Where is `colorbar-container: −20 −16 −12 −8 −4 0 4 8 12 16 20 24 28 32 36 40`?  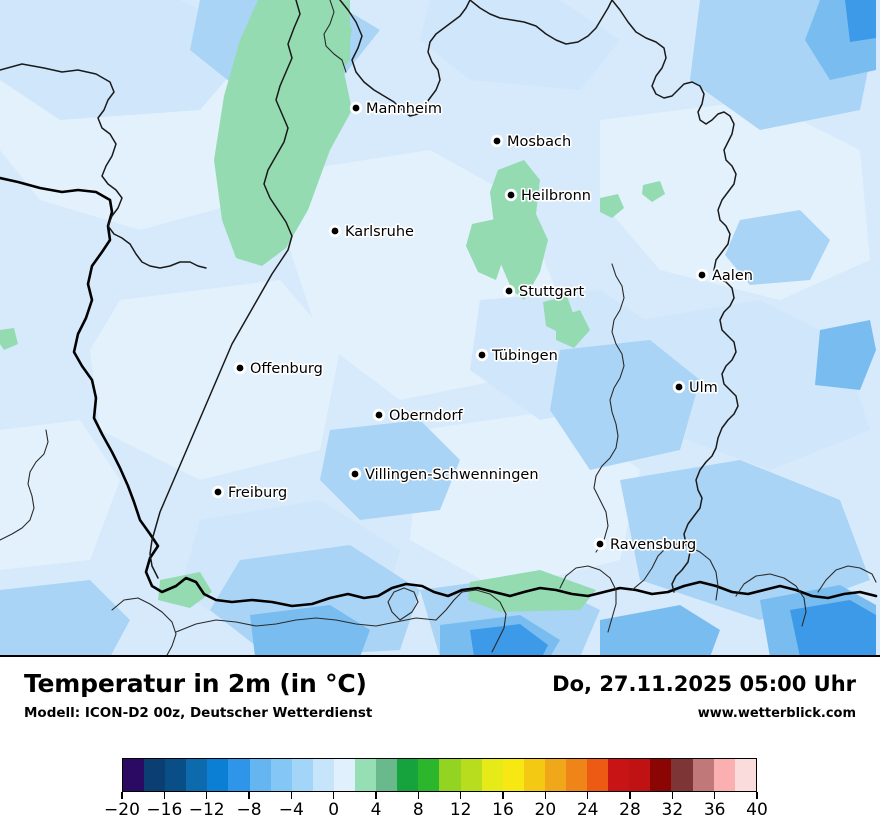 colorbar-container: −20 −16 −12 −8 −4 0 4 8 12 16 20 24 28 32 36 40 is located at coordinates (440, 785).